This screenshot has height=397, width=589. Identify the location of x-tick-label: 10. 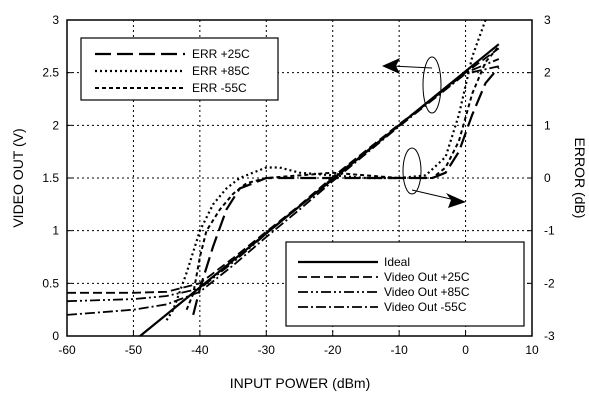
(532, 350).